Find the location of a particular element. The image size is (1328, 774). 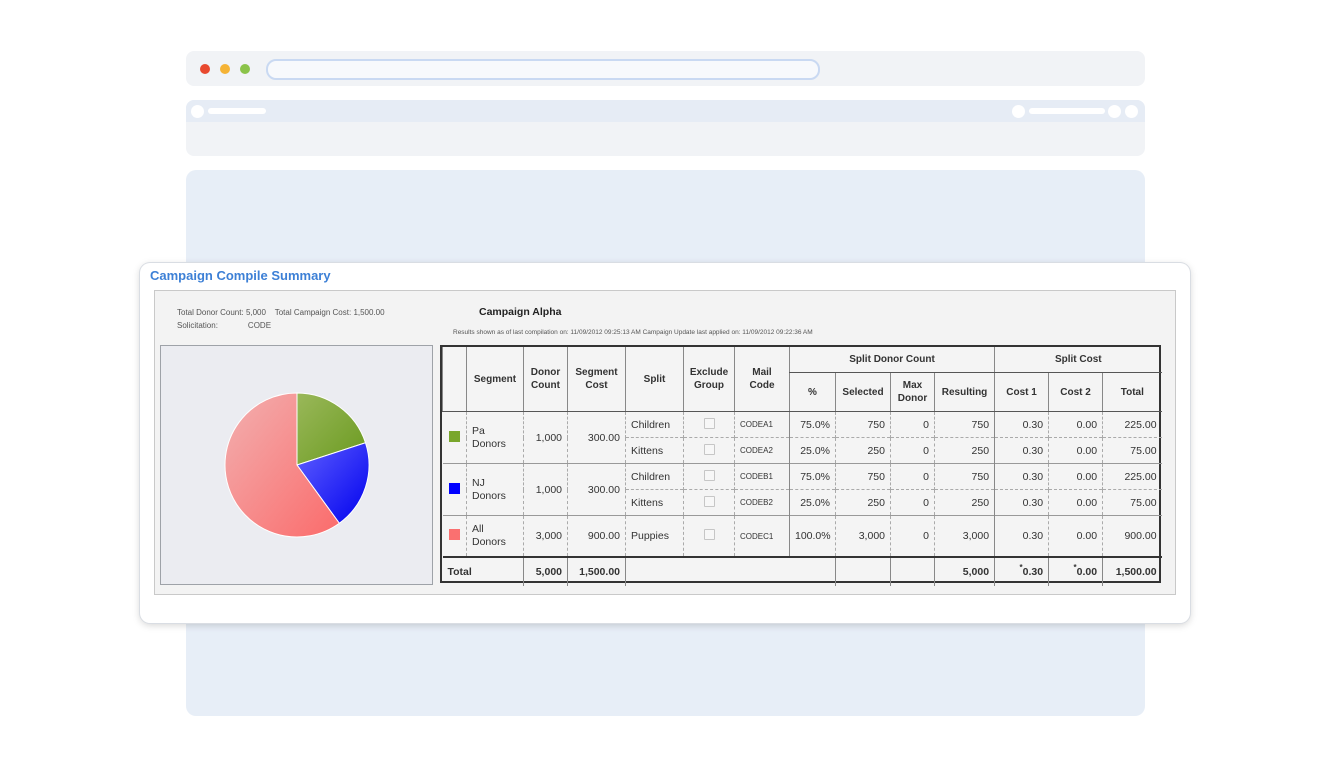

cost2-header: Cost 2 is located at coordinates (1075, 392).